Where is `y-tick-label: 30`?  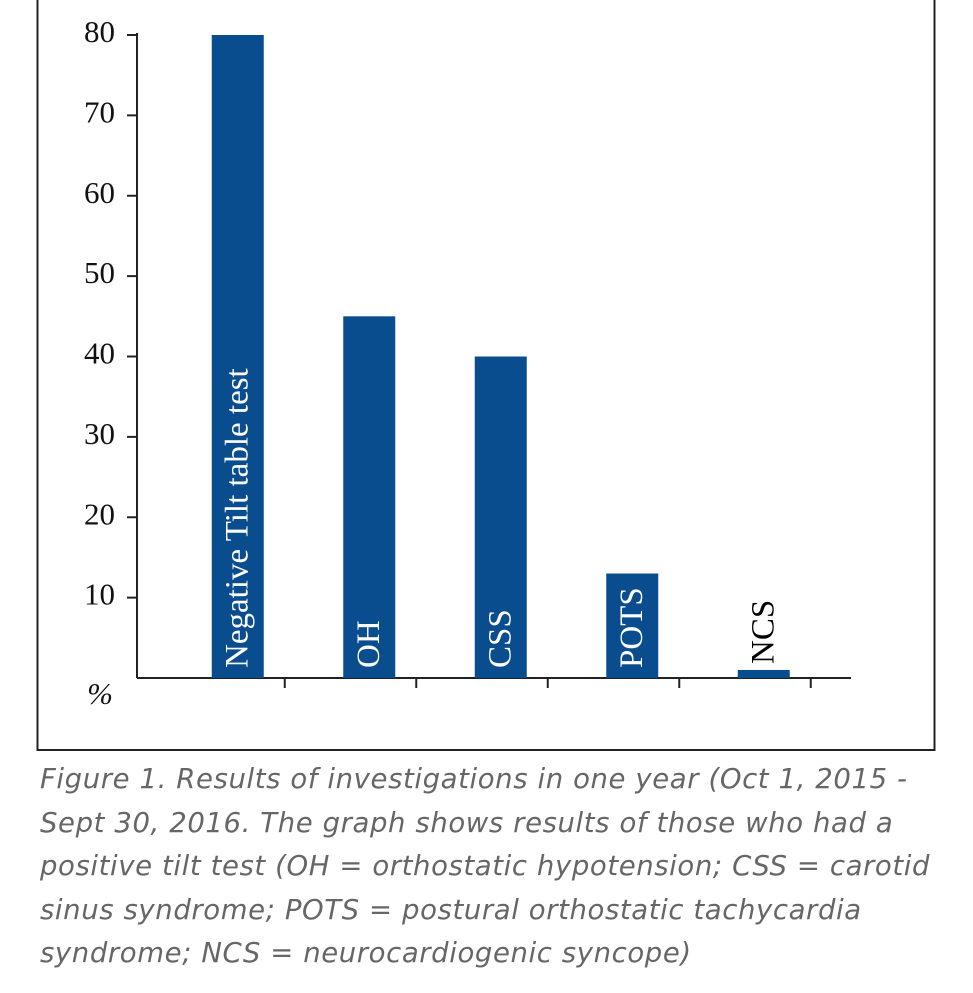 y-tick-label: 30 is located at coordinates (99, 433).